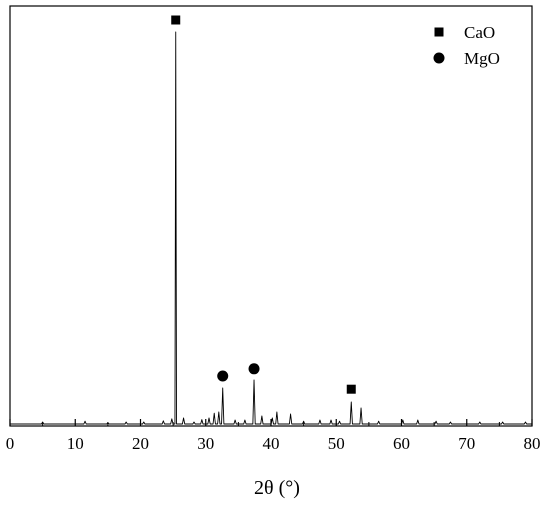 Image resolution: width=550 pixels, height=508 pixels. I want to click on legend-label: MgO, so click(482, 58).